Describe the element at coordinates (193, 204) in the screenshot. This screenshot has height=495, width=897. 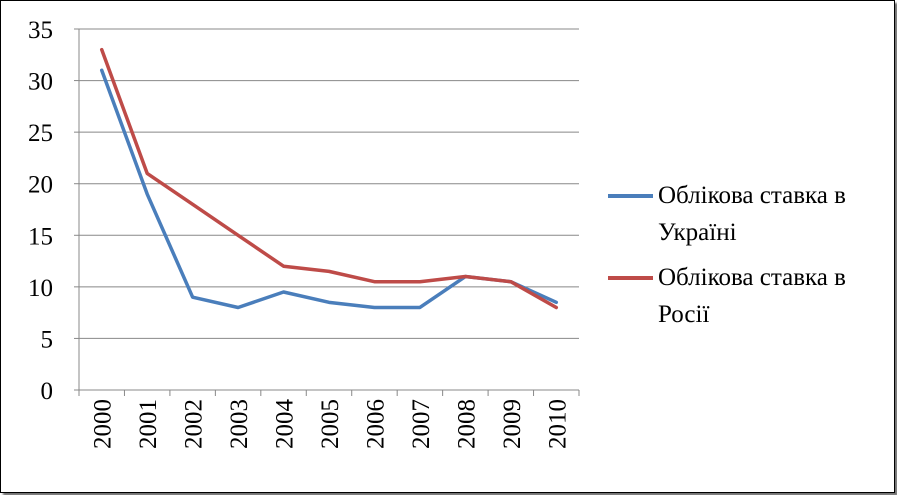
I see `data-point-1-2002` at that location.